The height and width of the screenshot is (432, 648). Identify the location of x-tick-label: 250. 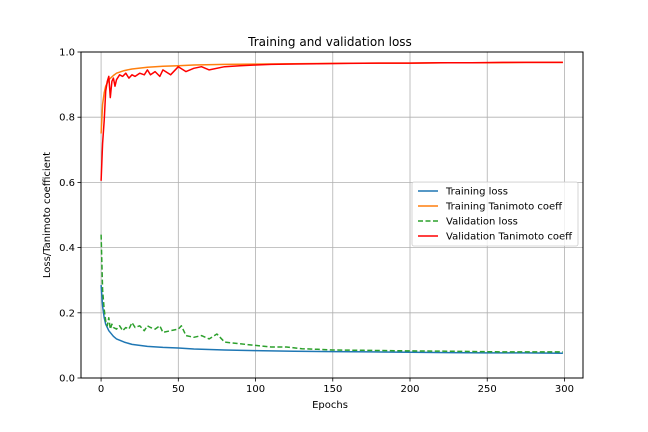
(487, 389).